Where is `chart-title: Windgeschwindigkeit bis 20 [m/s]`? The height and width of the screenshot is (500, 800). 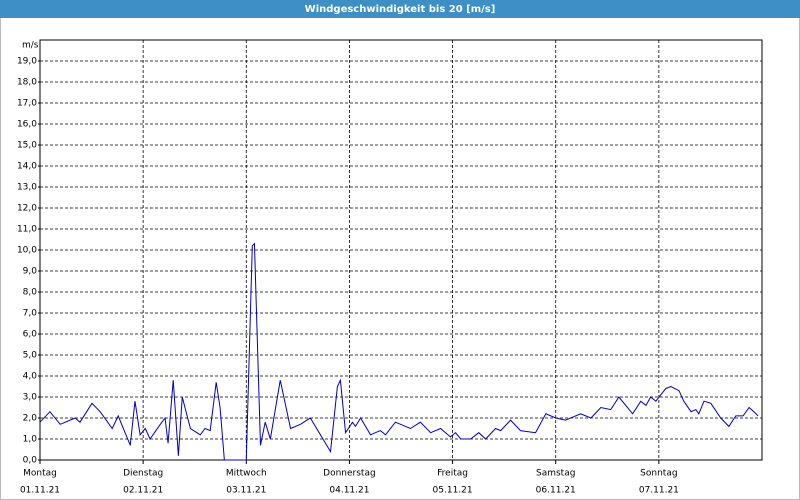 chart-title: Windgeschwindigkeit bis 20 [m/s] is located at coordinates (400, 9).